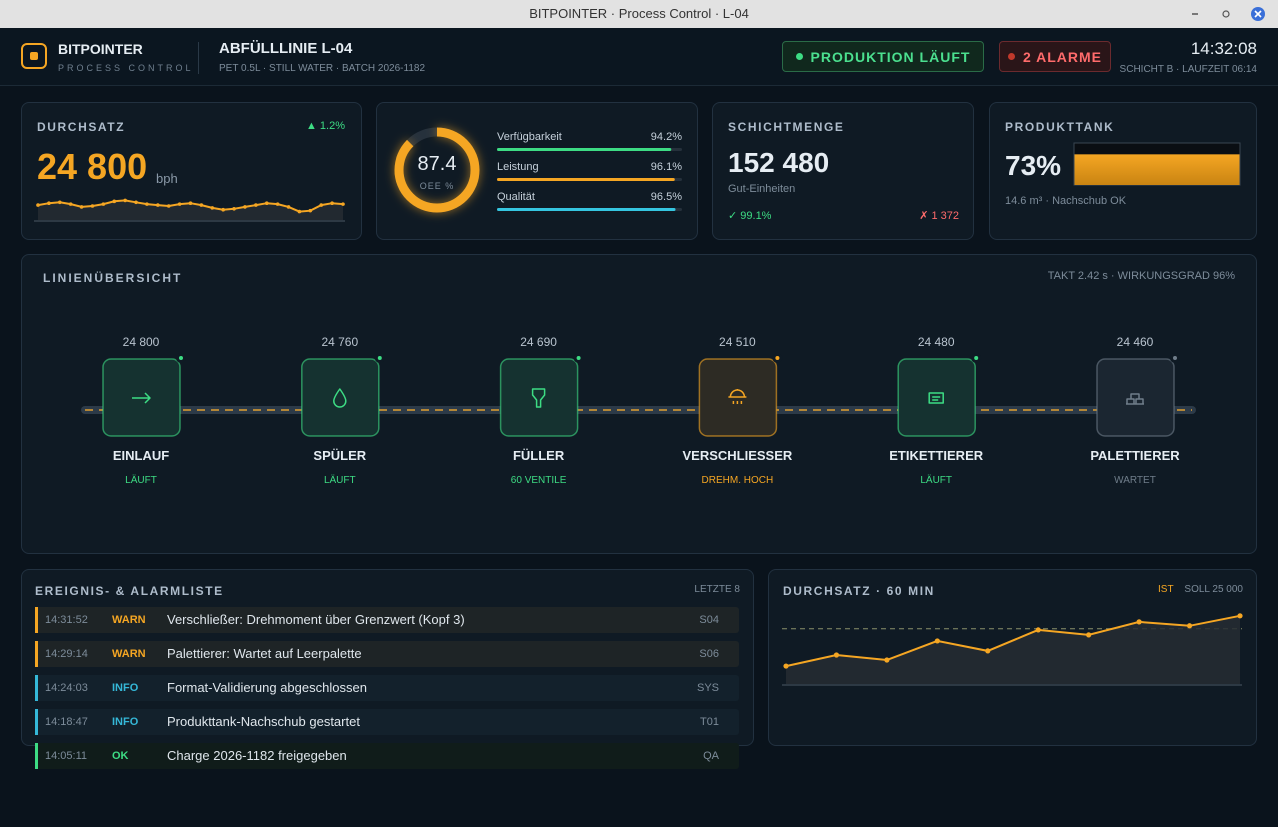 The height and width of the screenshot is (827, 1278). What do you see at coordinates (141, 342) in the screenshot?
I see `station-count: 24 800` at bounding box center [141, 342].